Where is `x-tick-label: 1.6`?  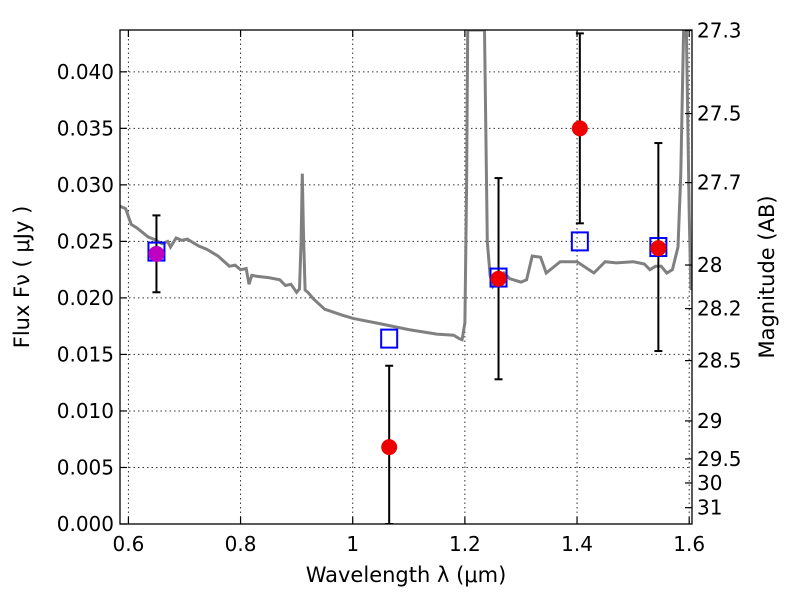 x-tick-label: 1.6 is located at coordinates (689, 544).